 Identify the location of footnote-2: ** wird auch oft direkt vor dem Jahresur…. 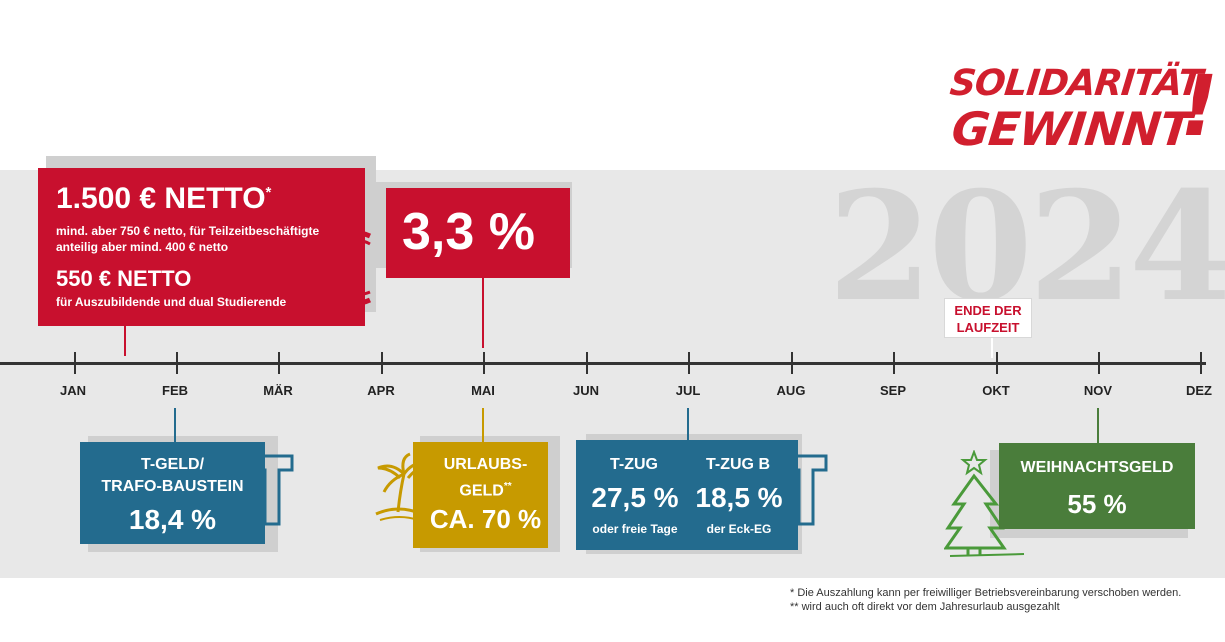
(925, 607).